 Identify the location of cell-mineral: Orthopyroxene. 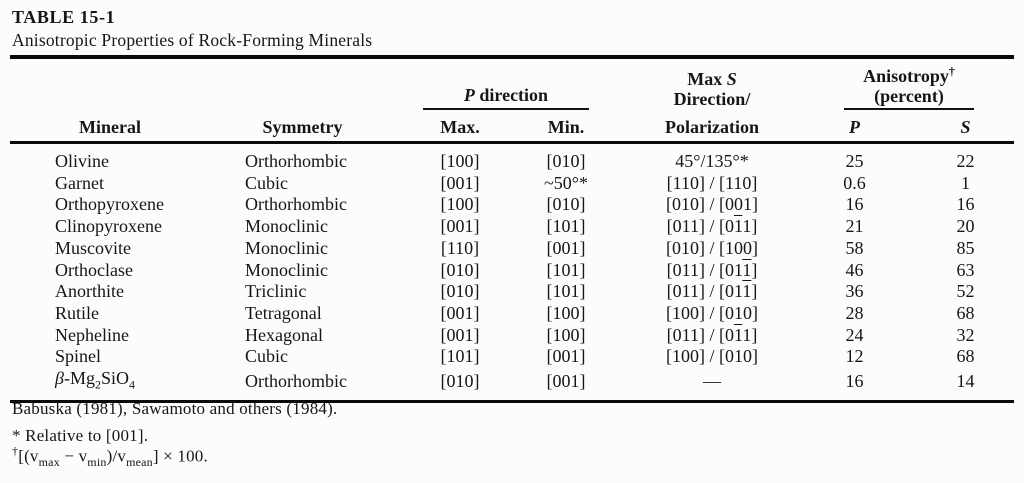
(109, 204).